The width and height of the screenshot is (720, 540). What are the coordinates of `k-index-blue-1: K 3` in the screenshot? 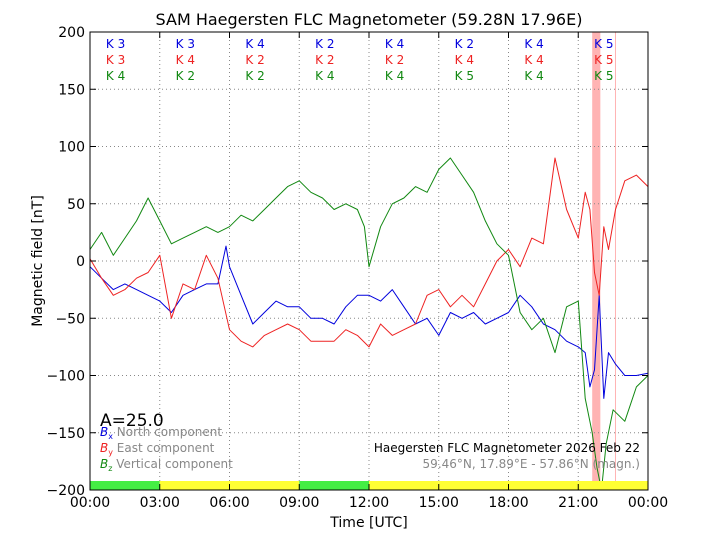 It's located at (185, 44).